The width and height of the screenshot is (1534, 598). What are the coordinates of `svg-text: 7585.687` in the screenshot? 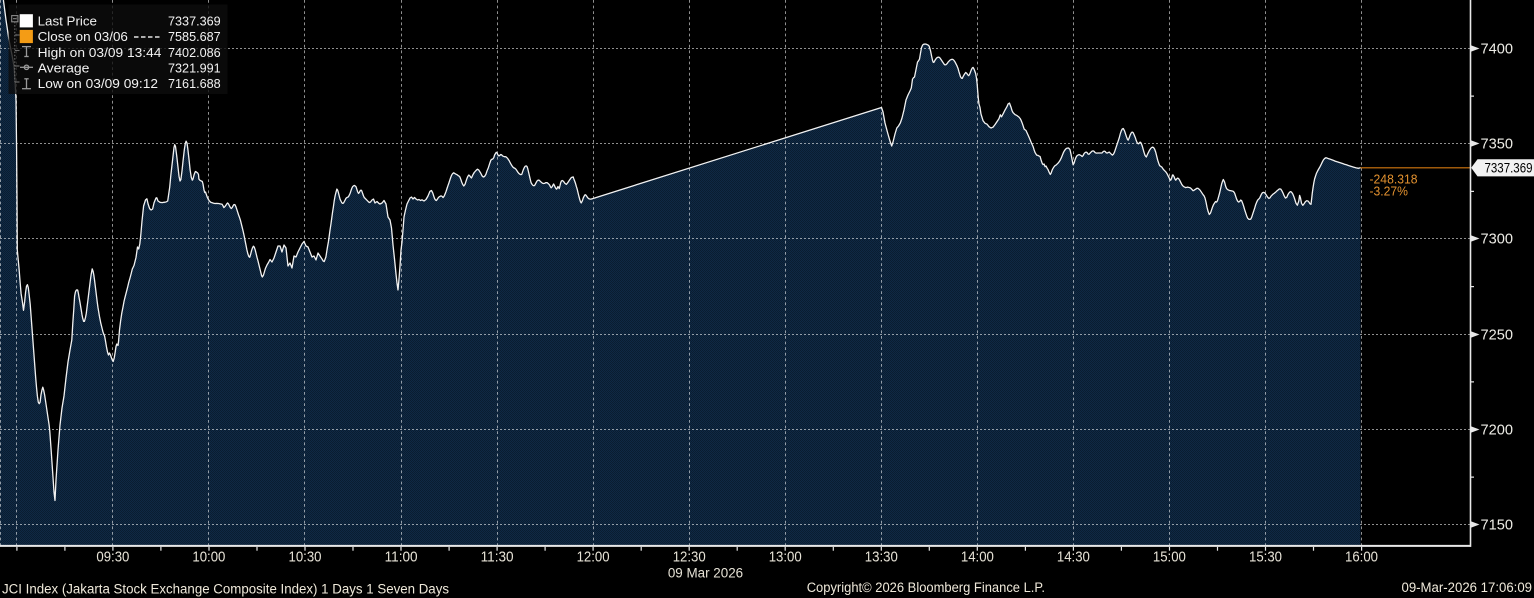 It's located at (194, 36).